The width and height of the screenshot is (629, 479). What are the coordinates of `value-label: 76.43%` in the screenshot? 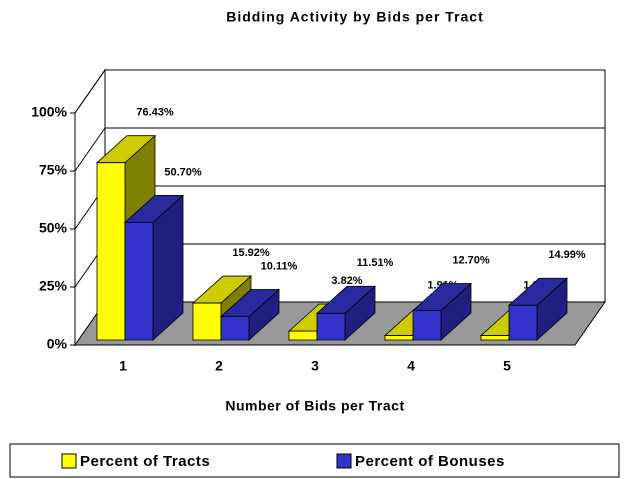 It's located at (155, 113).